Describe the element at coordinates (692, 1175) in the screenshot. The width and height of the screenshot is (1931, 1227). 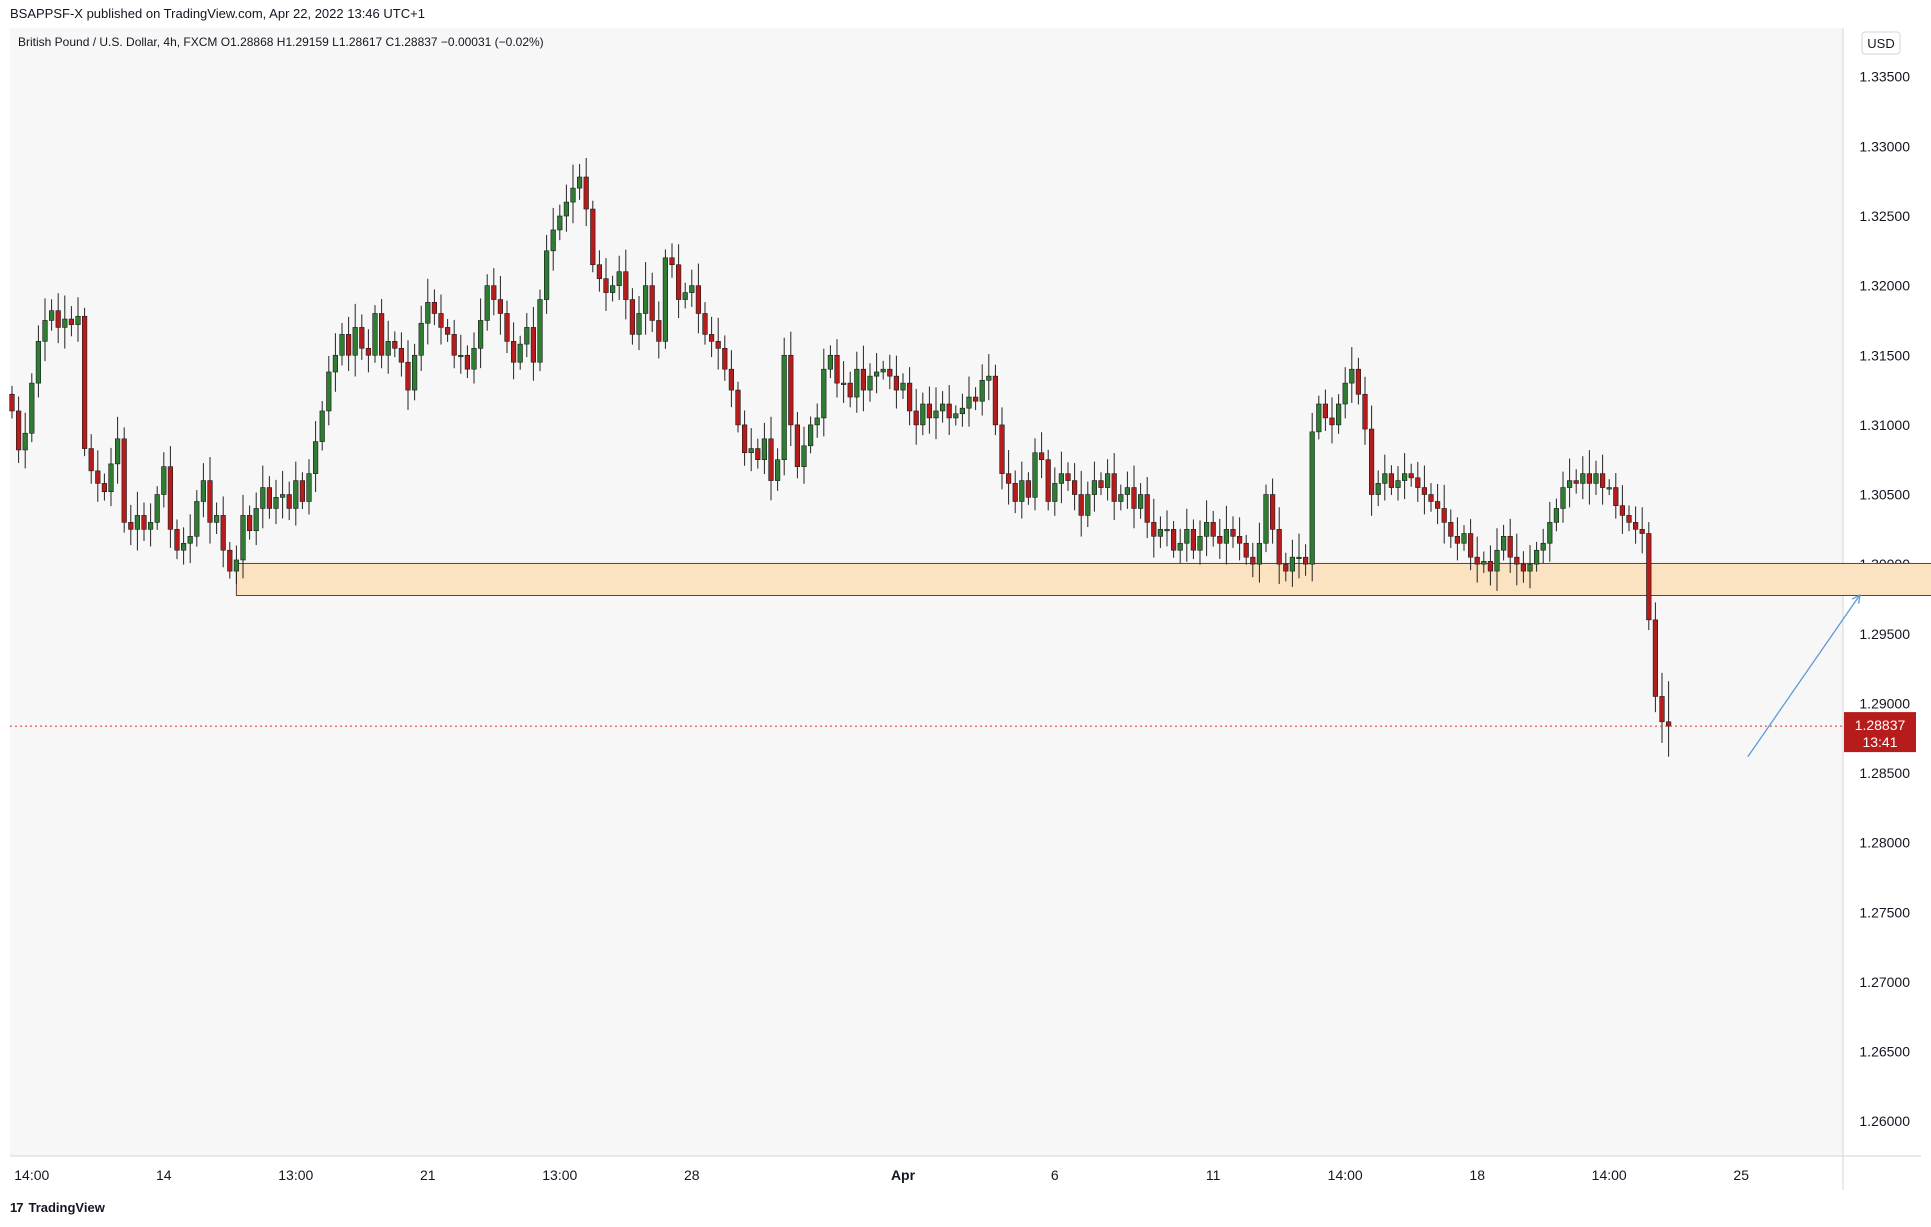
I see `x-tick-label: 28` at that location.